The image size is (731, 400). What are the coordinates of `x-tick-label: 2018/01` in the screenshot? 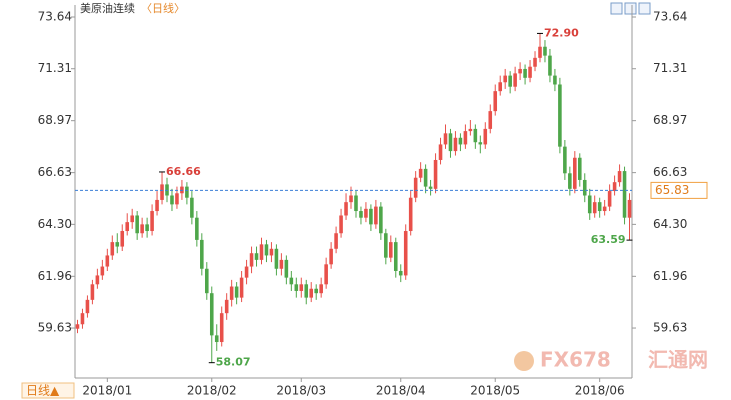 It's located at (107, 391).